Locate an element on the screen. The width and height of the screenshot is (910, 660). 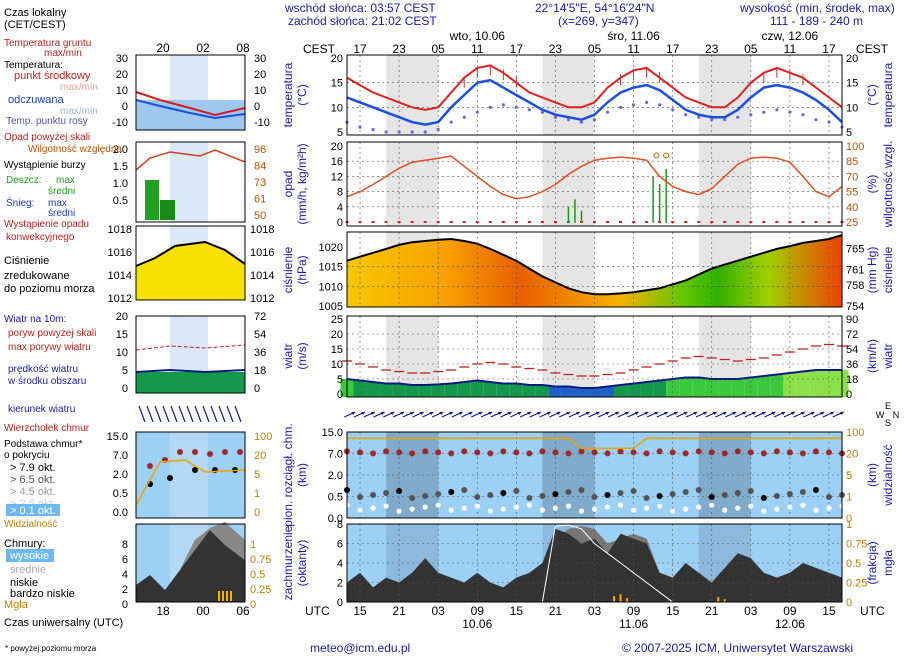
wind-axis-title2: wiatr is located at coordinates (888, 356).